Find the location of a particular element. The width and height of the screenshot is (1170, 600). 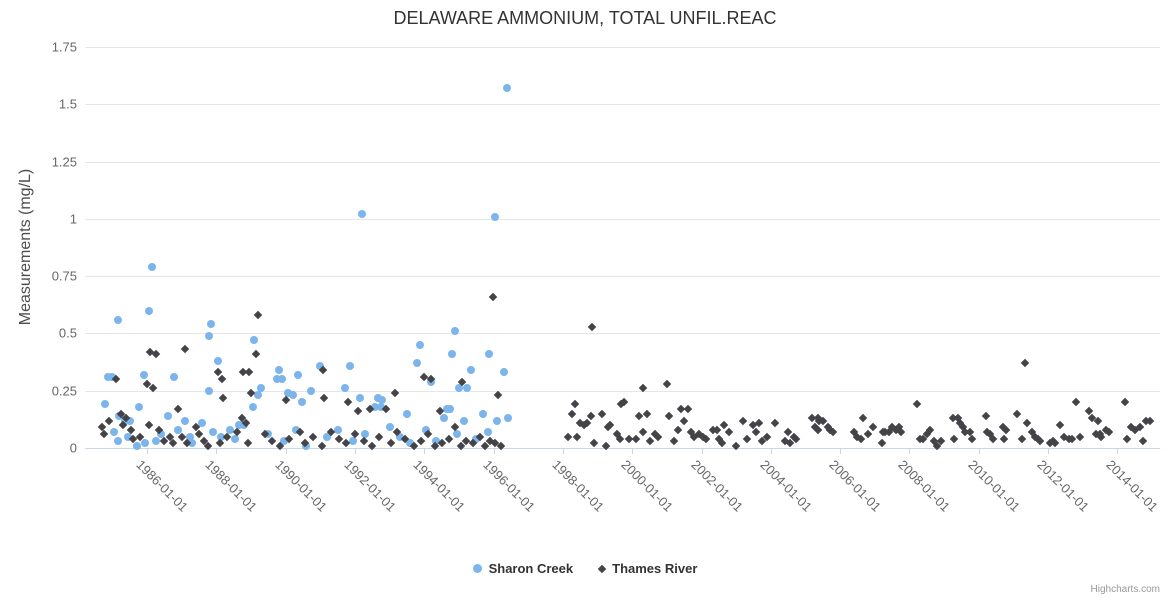

legend-item-thames-river: Thames River is located at coordinates (647, 568).